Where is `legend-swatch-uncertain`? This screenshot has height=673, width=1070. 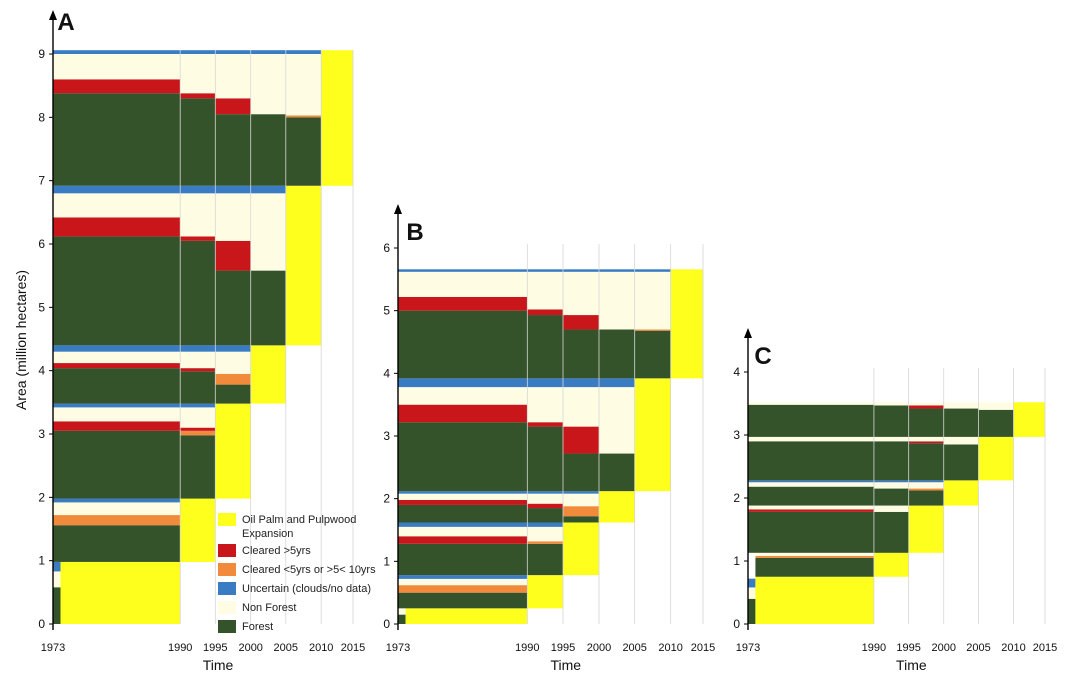
legend-swatch-uncertain is located at coordinates (227, 588).